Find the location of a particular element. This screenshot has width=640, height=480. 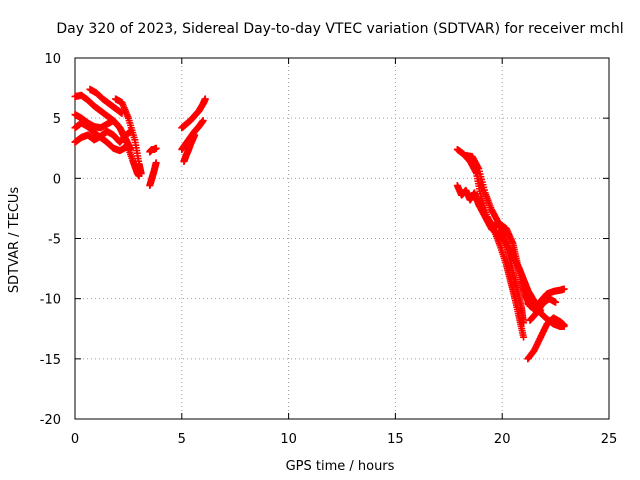

x-axis-label: GPS time / hours is located at coordinates (340, 466).